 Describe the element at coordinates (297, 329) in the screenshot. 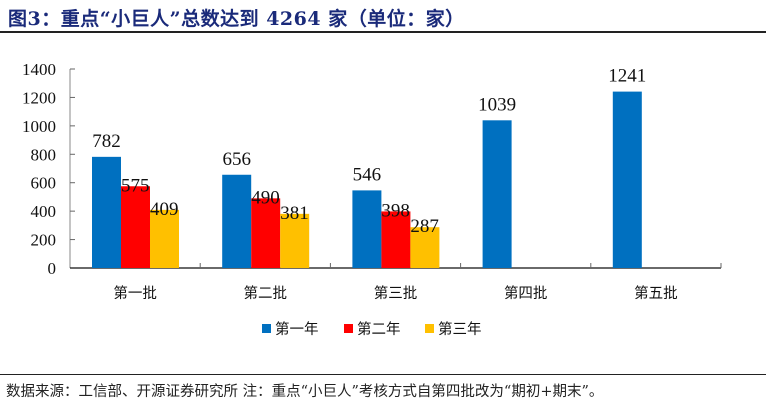

I see `legend-label: 第一年` at that location.